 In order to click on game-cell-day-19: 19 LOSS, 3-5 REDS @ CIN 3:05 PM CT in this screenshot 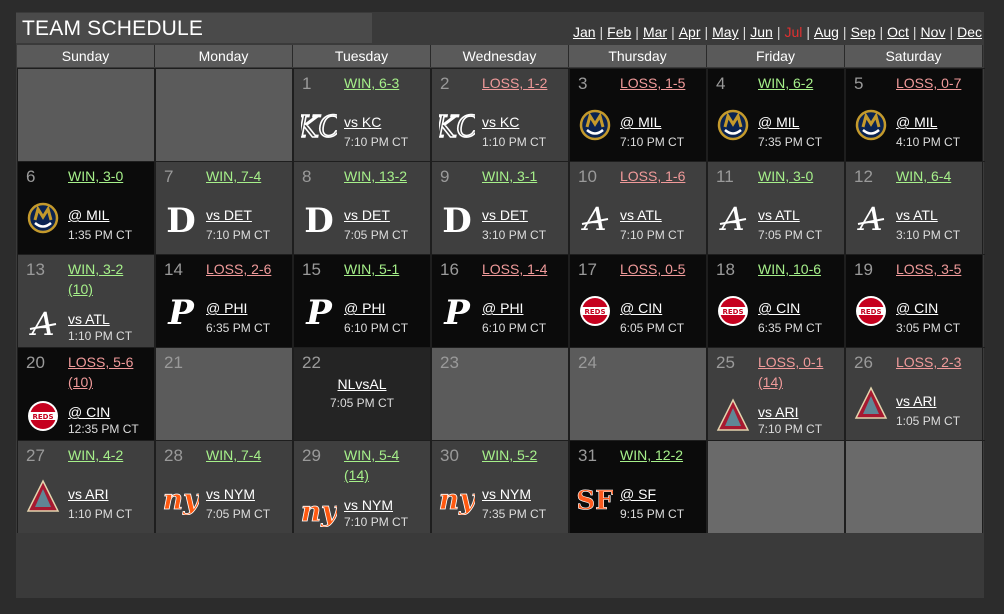, I will do `click(914, 301)`.